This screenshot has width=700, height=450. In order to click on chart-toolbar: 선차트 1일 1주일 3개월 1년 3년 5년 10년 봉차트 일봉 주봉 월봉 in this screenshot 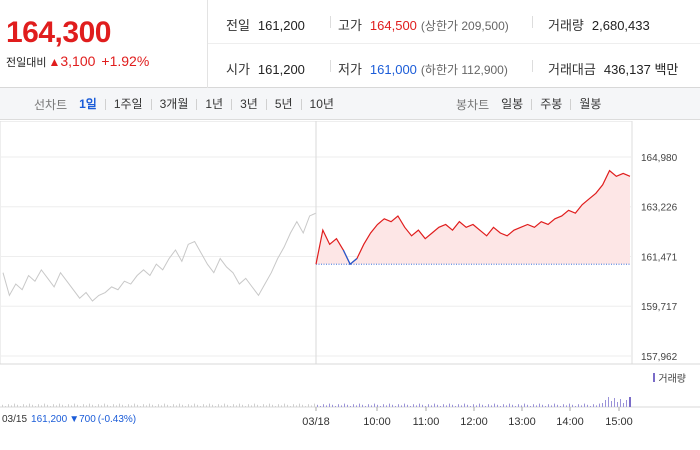, I will do `click(350, 104)`.